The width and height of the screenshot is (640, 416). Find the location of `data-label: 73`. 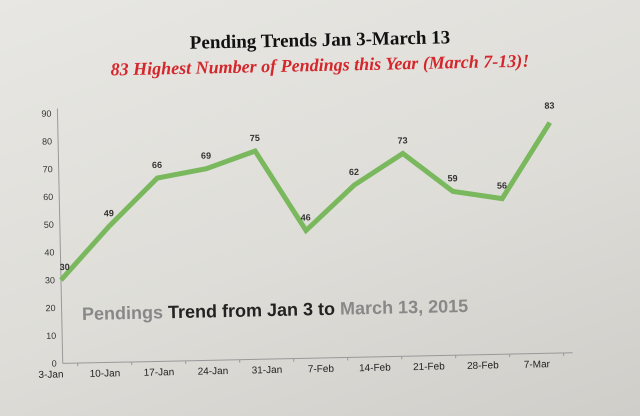

data-label: 73 is located at coordinates (402, 140).